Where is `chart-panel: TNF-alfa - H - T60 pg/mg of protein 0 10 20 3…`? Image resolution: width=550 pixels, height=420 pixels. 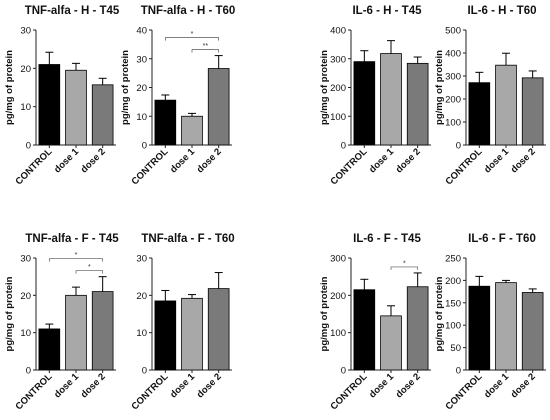 chart-panel: TNF-alfa - H - T60 pg/mg of protein 0 10 20 3… is located at coordinates (177, 96).